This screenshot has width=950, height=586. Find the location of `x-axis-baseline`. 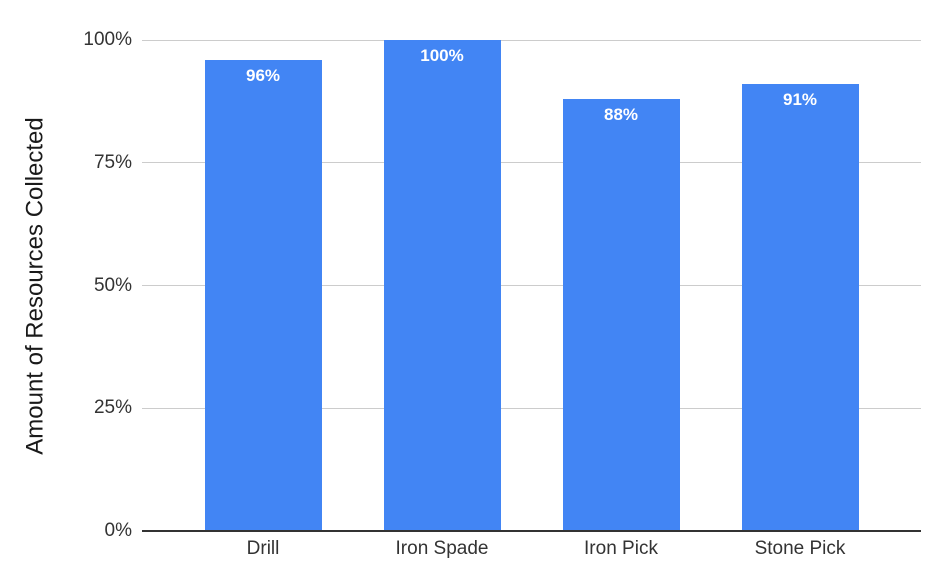

x-axis-baseline is located at coordinates (531, 531).